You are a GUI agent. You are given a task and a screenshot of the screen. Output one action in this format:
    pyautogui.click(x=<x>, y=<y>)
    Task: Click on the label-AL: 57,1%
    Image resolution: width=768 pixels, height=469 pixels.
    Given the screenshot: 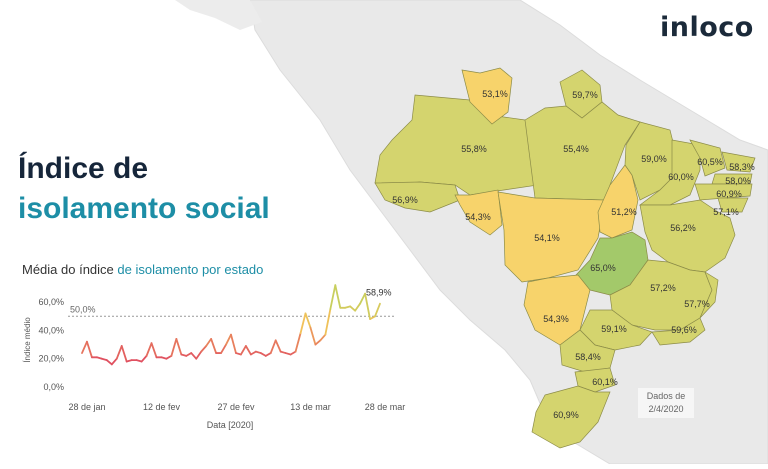 What is the action you would take?
    pyautogui.click(x=726, y=212)
    